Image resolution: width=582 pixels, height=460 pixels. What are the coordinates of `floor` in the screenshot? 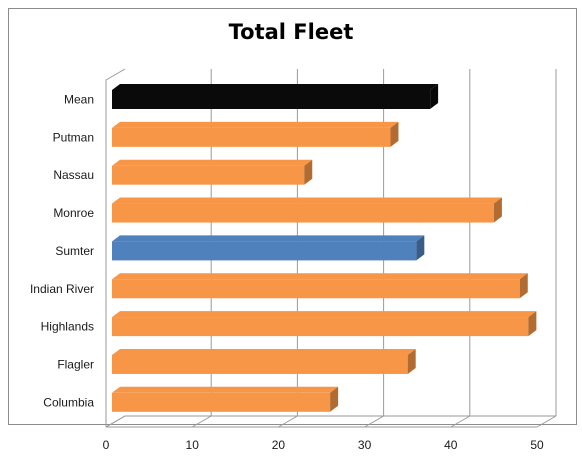 It's located at (330, 421).